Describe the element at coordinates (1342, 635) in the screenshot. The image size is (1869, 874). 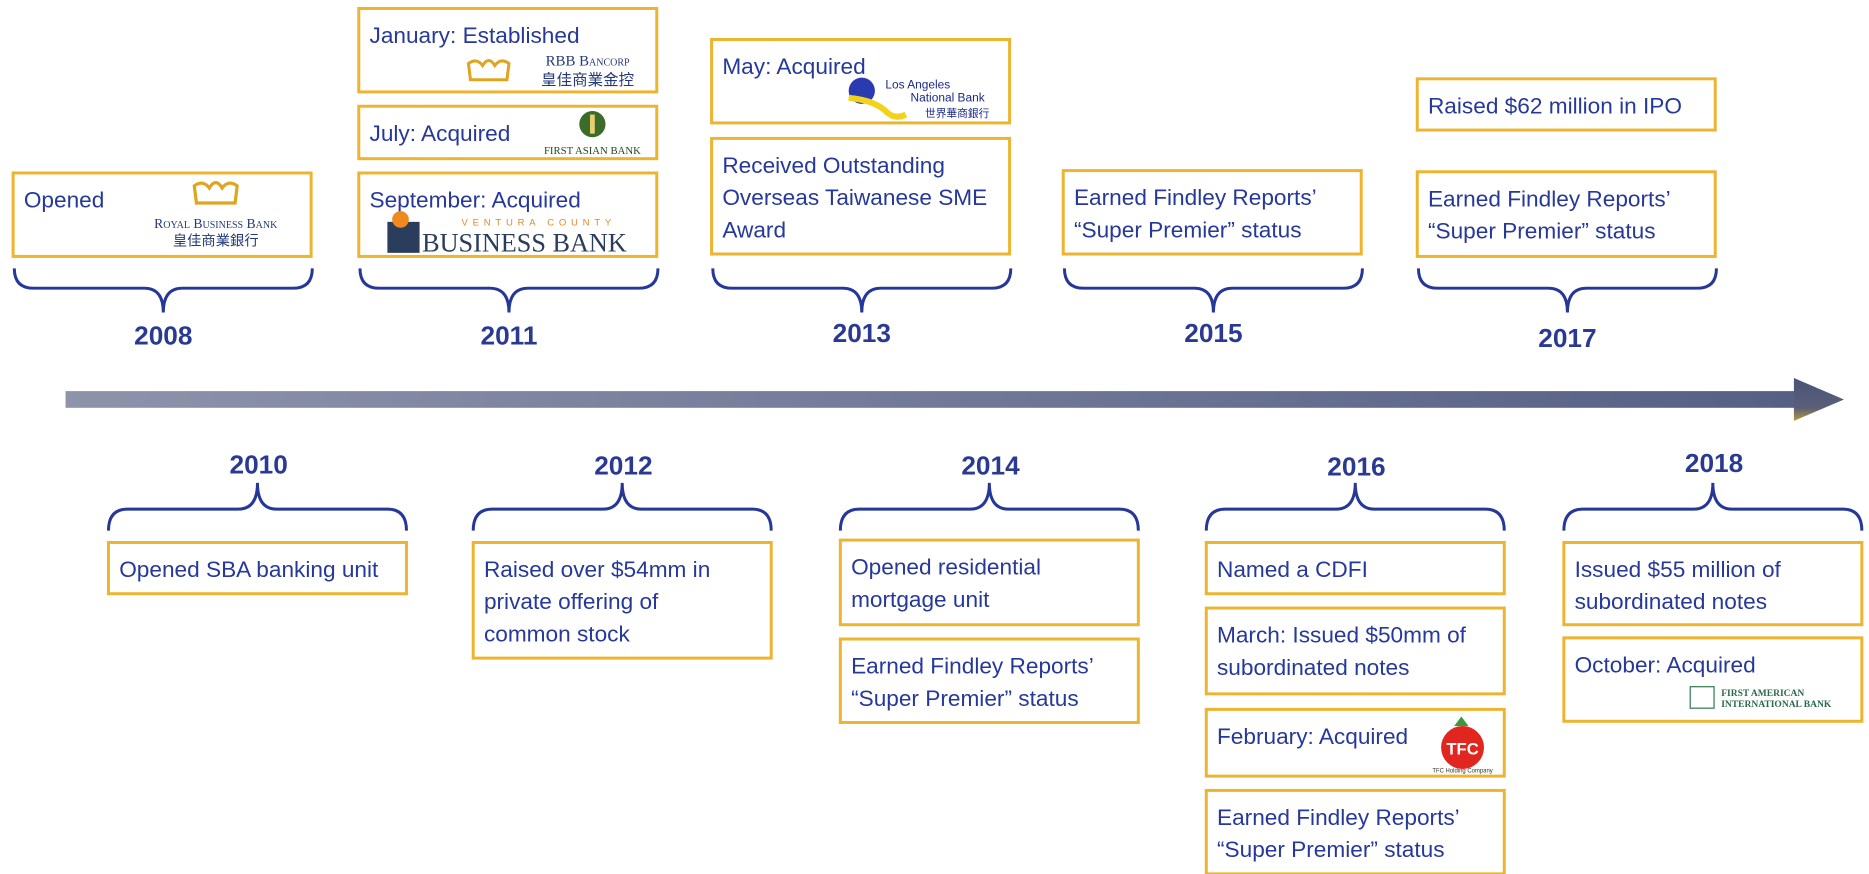
I see `event-text: March: Issued $50mm of` at that location.